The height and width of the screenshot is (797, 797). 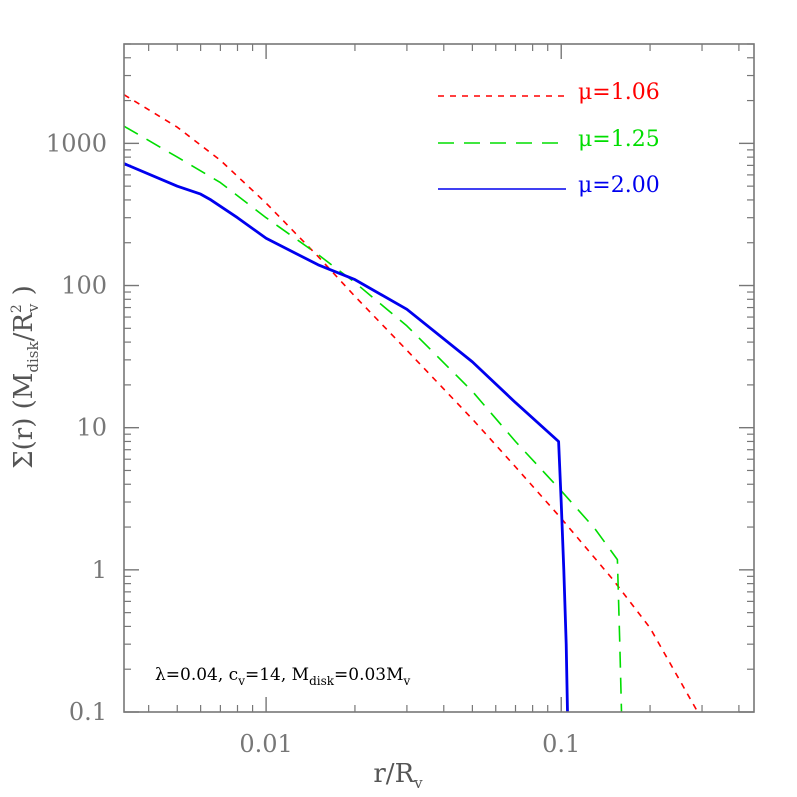 I want to click on y-tick-labels: 0.1 1 10 100 1000, so click(x=76, y=427).